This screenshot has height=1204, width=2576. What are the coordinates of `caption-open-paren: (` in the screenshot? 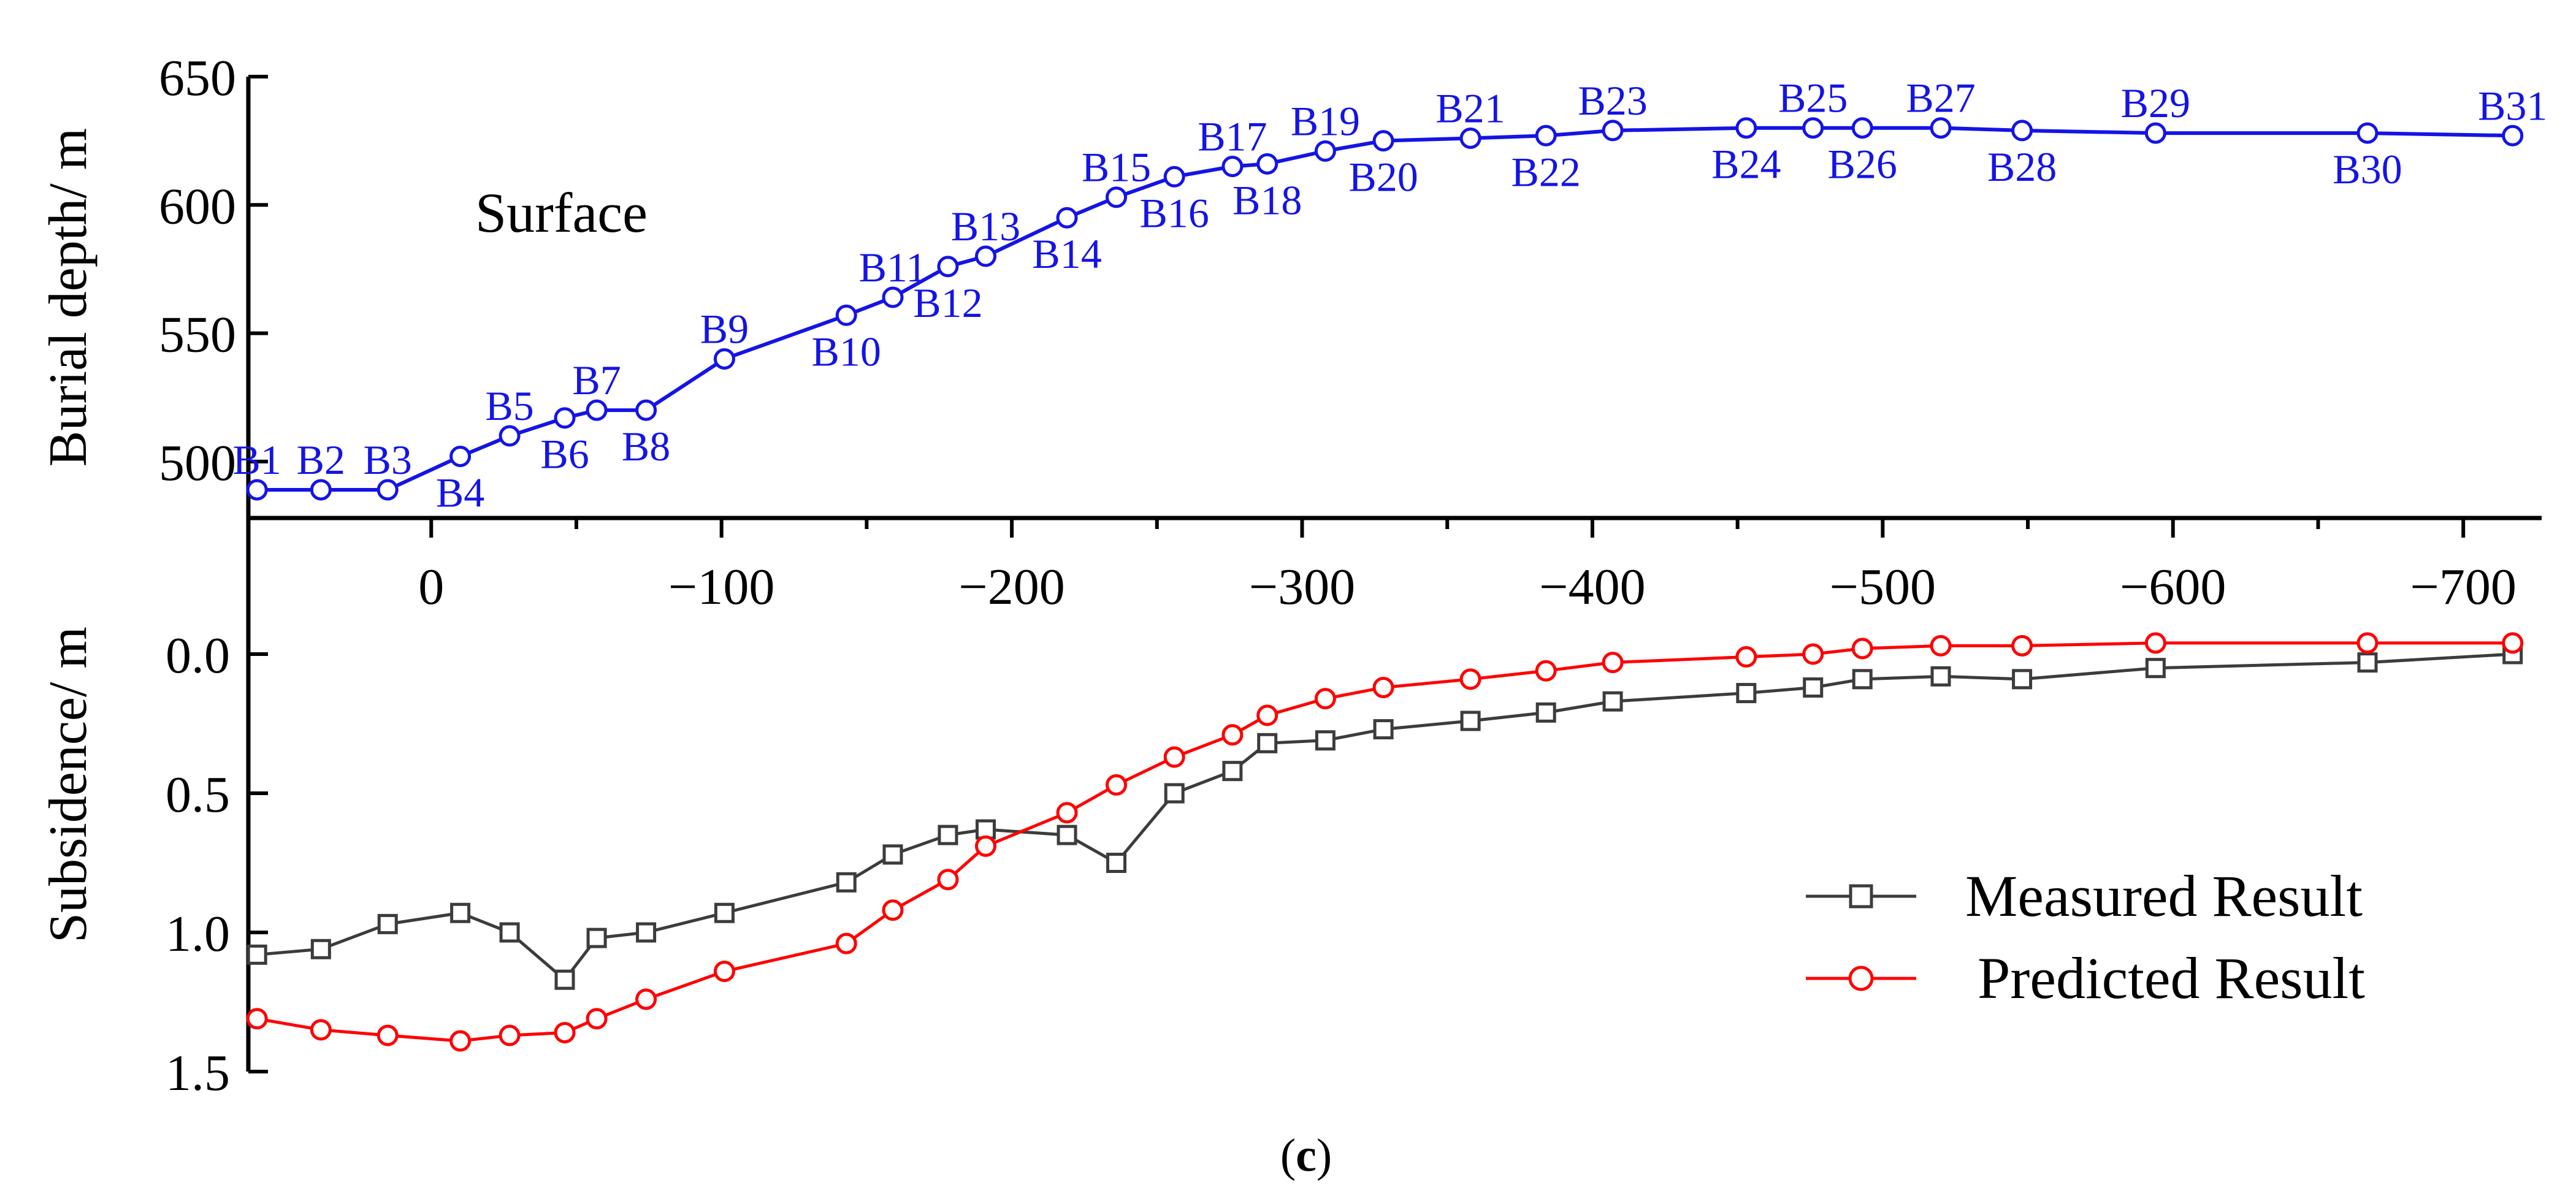 It's located at (1288, 1155).